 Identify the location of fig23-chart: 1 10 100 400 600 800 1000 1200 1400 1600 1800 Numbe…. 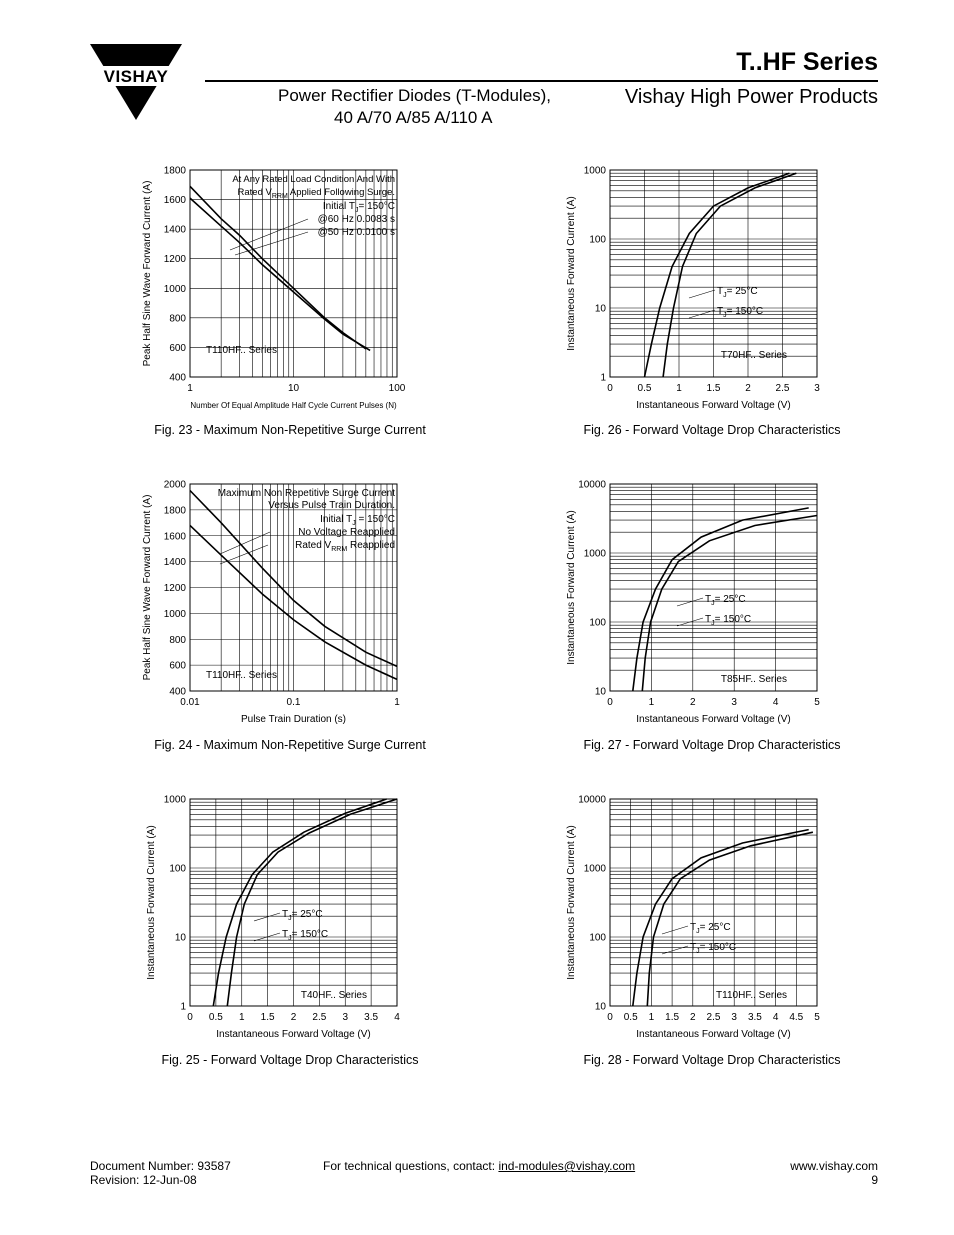
(274, 288).